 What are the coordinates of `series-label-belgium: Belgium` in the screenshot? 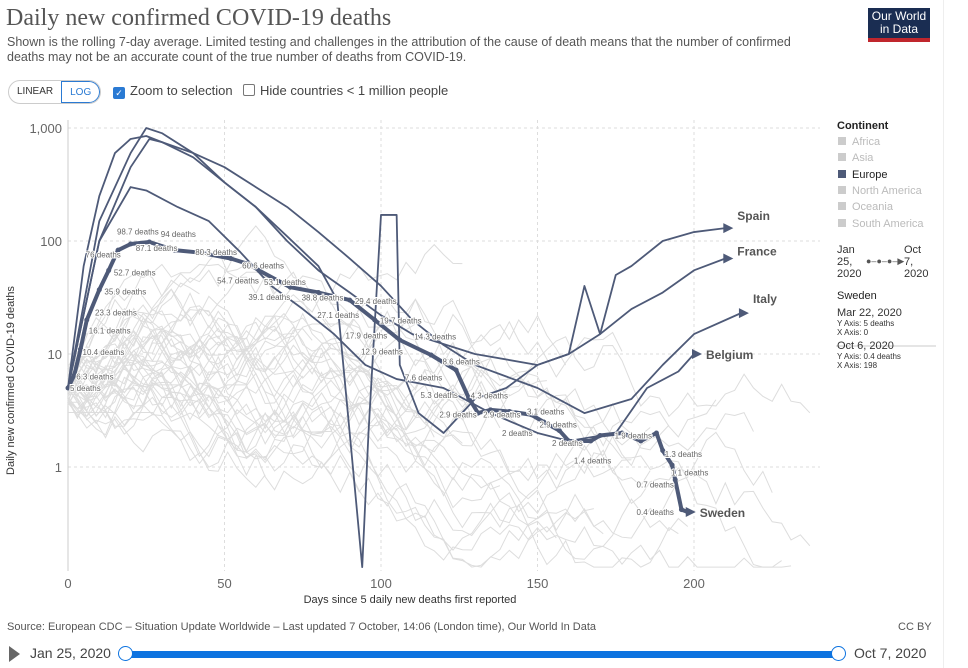 It's located at (729, 355).